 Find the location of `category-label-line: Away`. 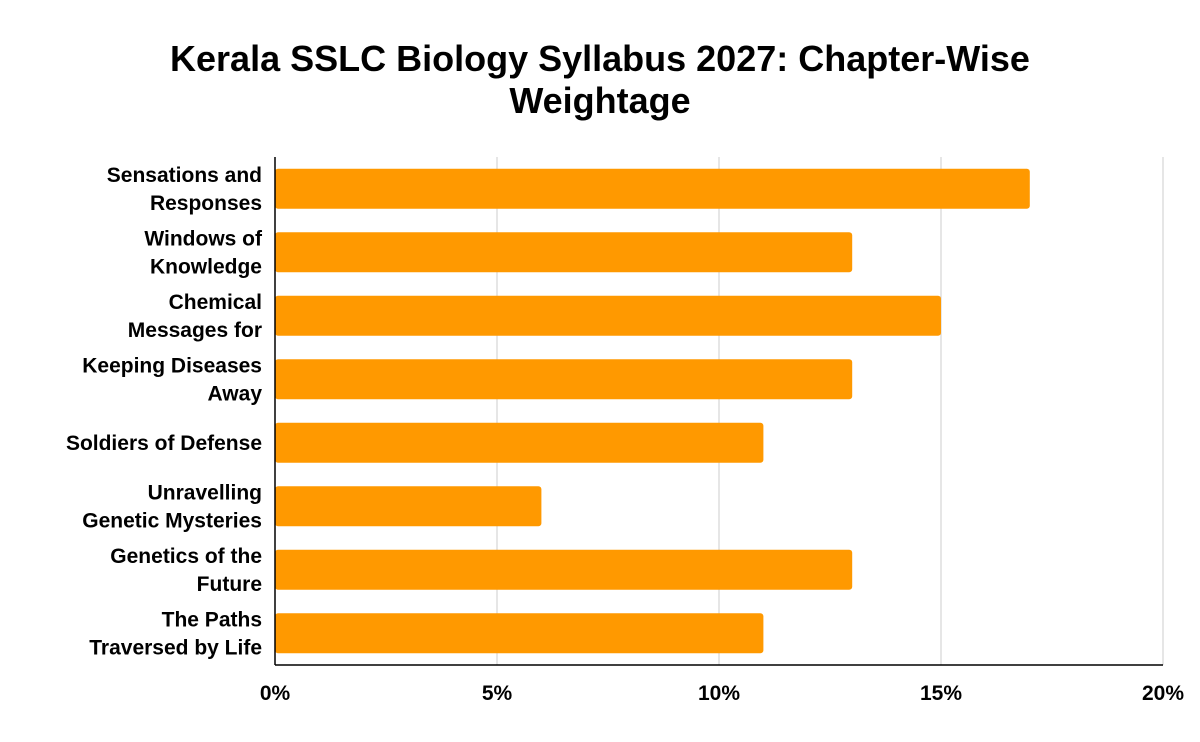

category-label-line: Away is located at coordinates (235, 393).